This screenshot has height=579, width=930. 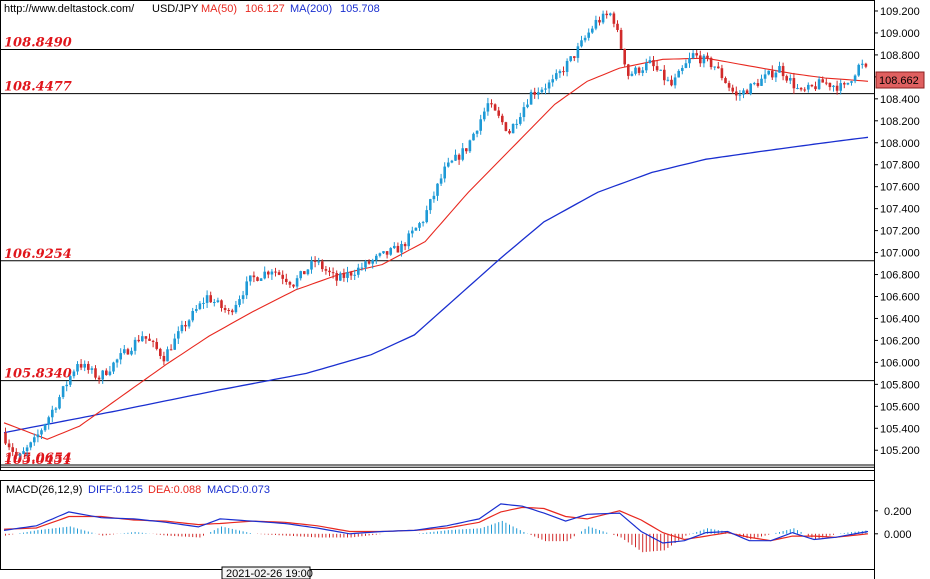 What do you see at coordinates (900, 34) in the screenshot?
I see `y-tick-label: 109.000` at bounding box center [900, 34].